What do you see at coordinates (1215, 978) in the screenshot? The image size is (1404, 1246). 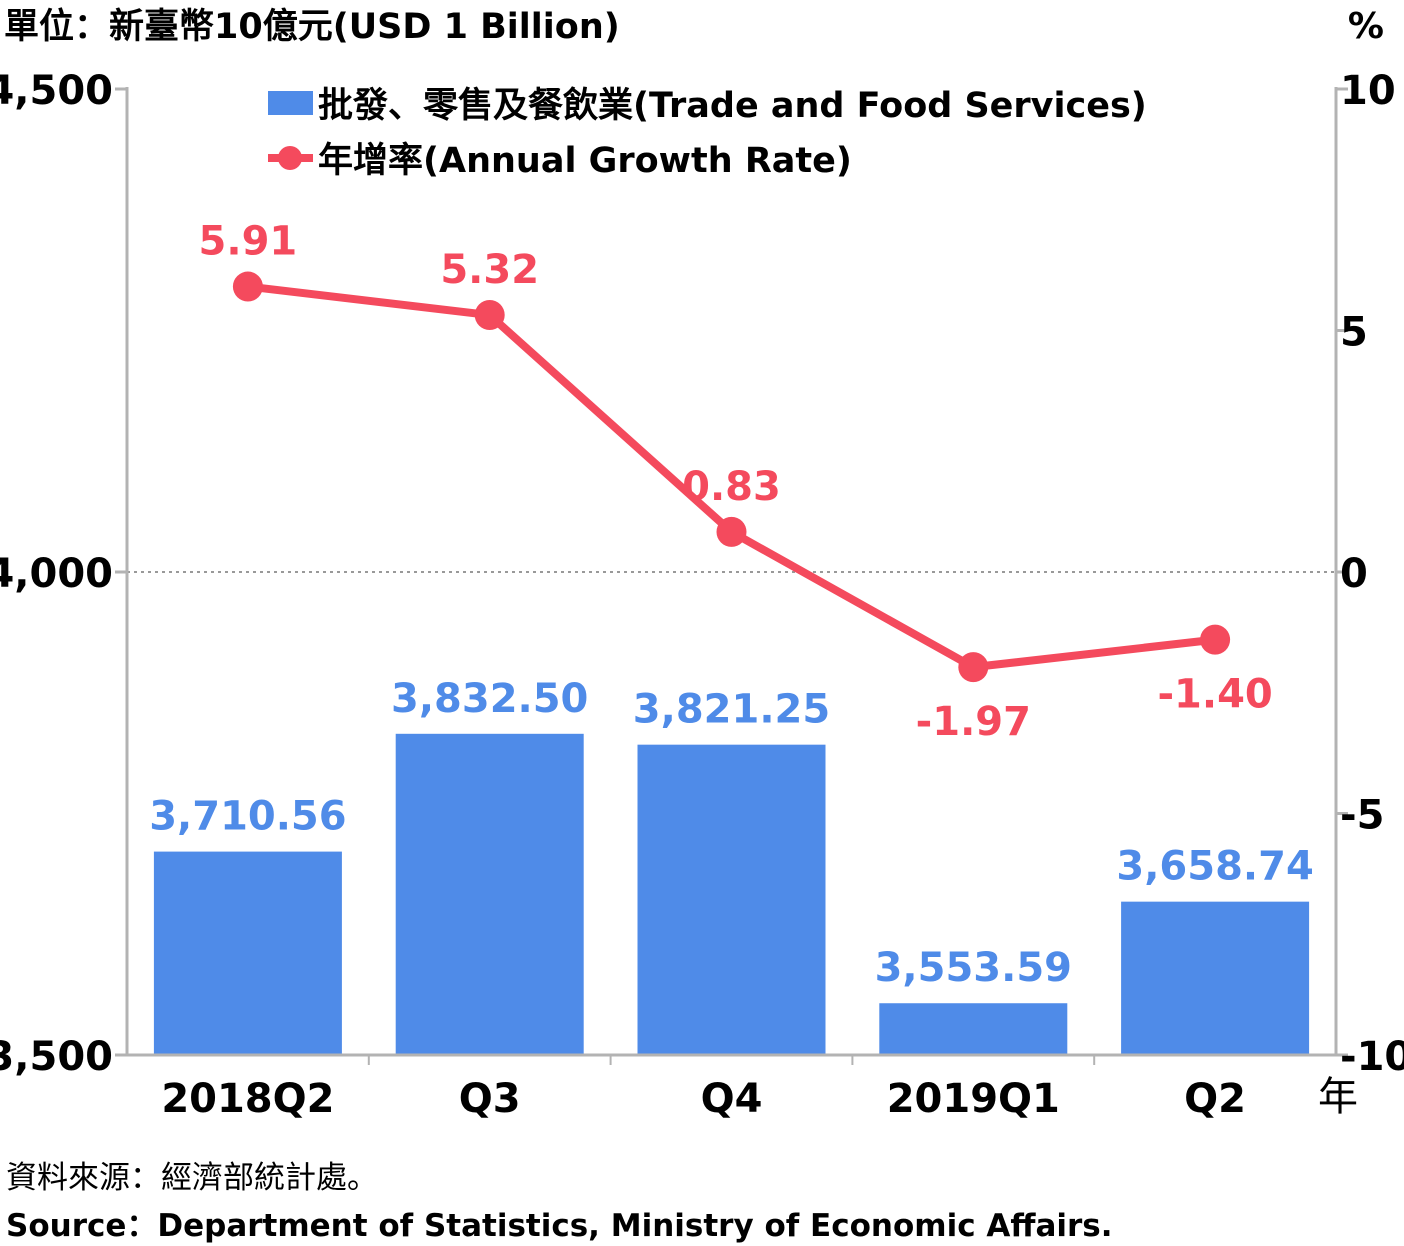 I see `bar-Q2` at bounding box center [1215, 978].